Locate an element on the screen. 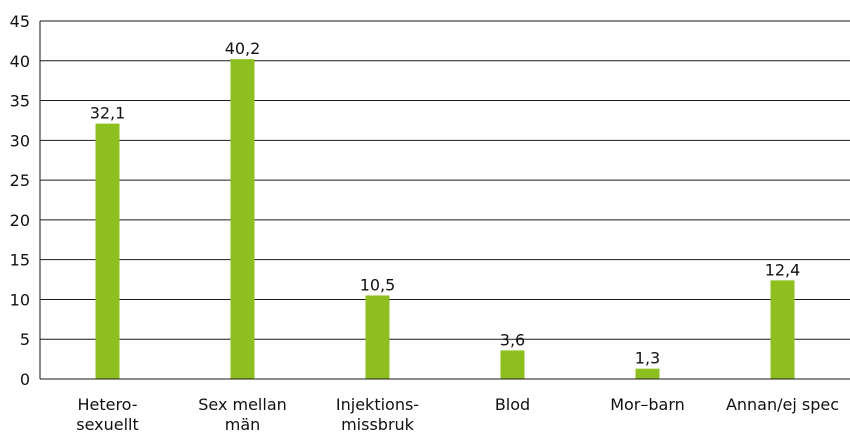 Image resolution: width=850 pixels, height=439 pixels. x-tick-label: Injektions- is located at coordinates (377, 404).